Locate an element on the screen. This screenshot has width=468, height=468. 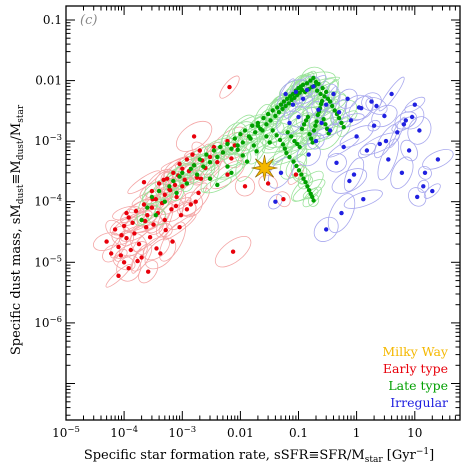
legend-entry-early-type: Early type is located at coordinates (415, 368).